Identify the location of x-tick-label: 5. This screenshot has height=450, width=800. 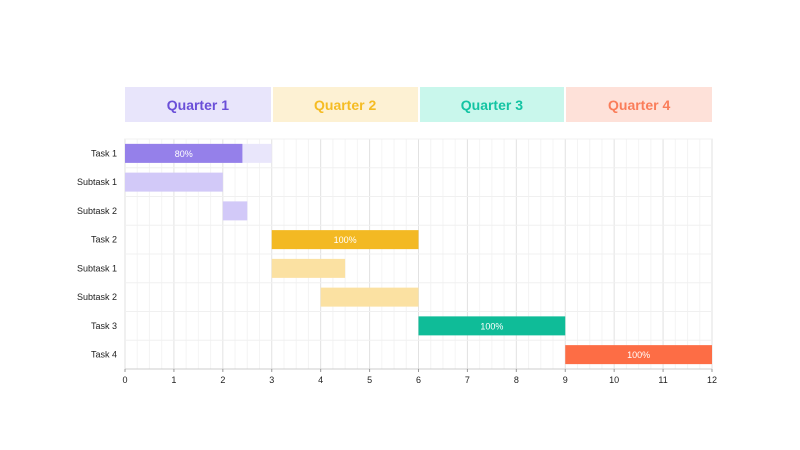
(369, 380).